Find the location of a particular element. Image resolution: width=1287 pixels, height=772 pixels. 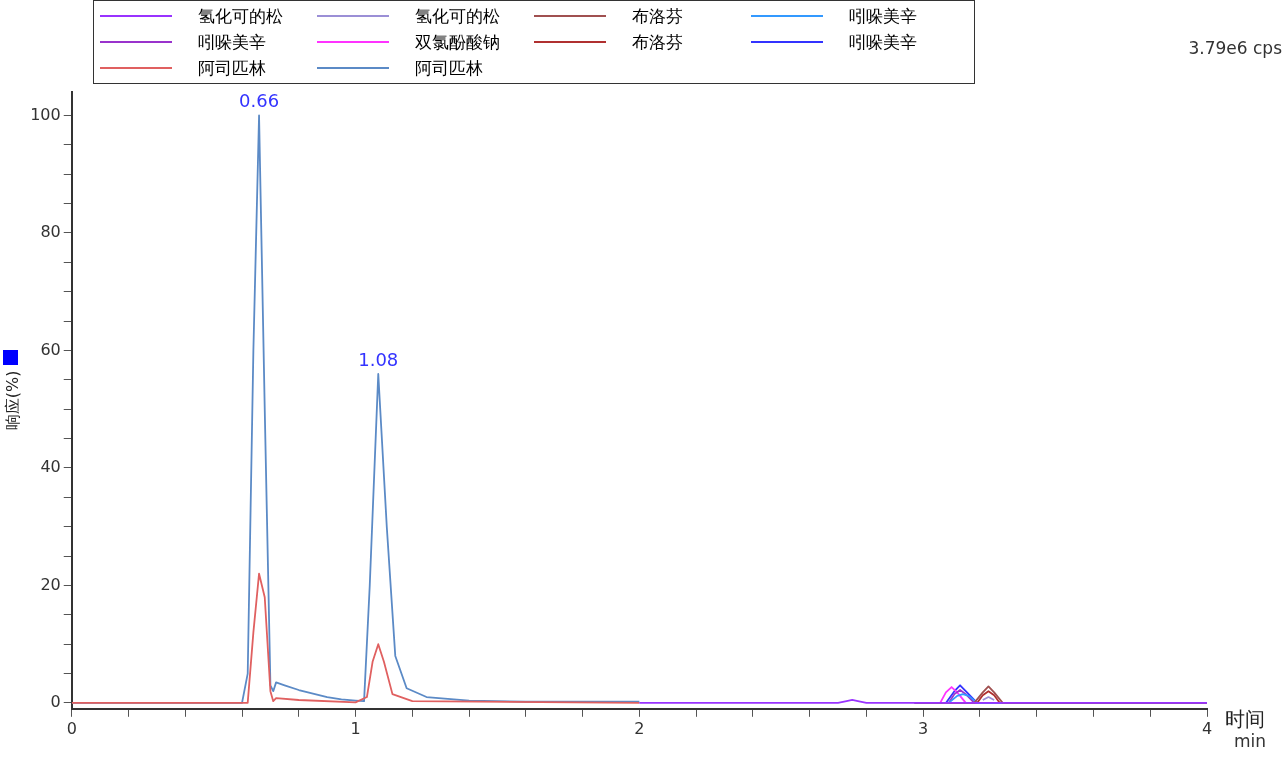

y-tick-label: 60 is located at coordinates (50, 349).